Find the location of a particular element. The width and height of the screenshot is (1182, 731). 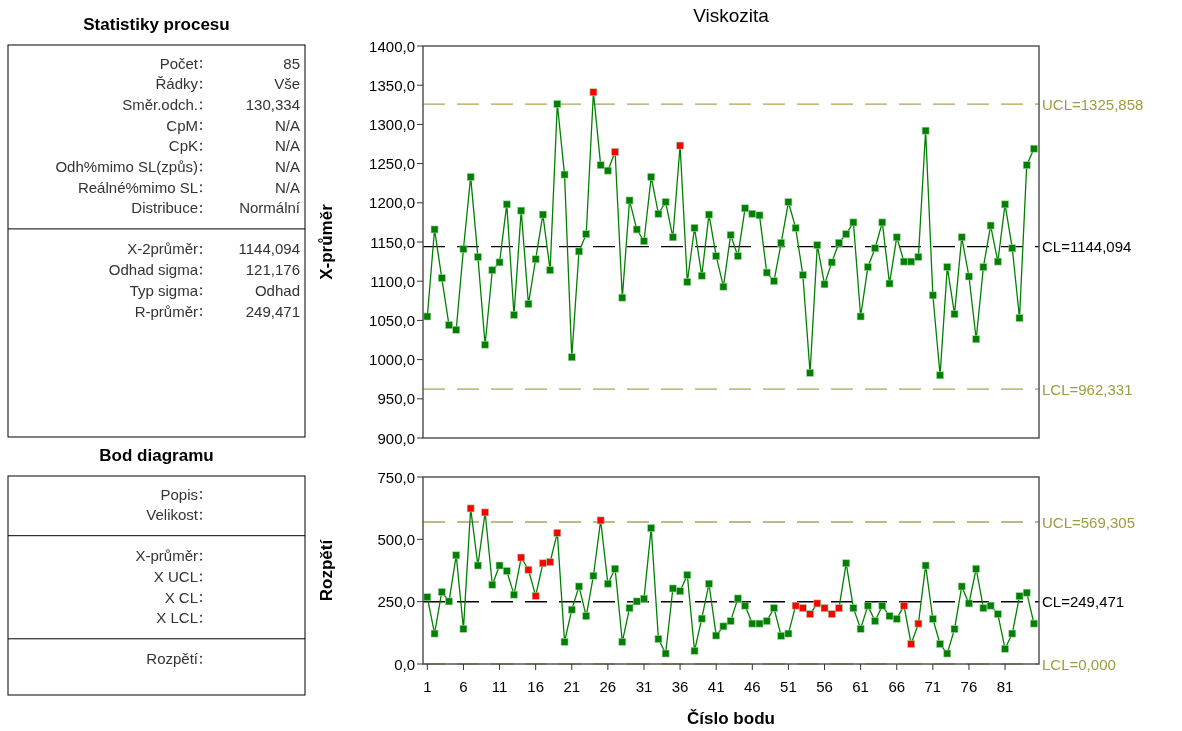

ref-line-label: LCL=962,331 is located at coordinates (1087, 389).